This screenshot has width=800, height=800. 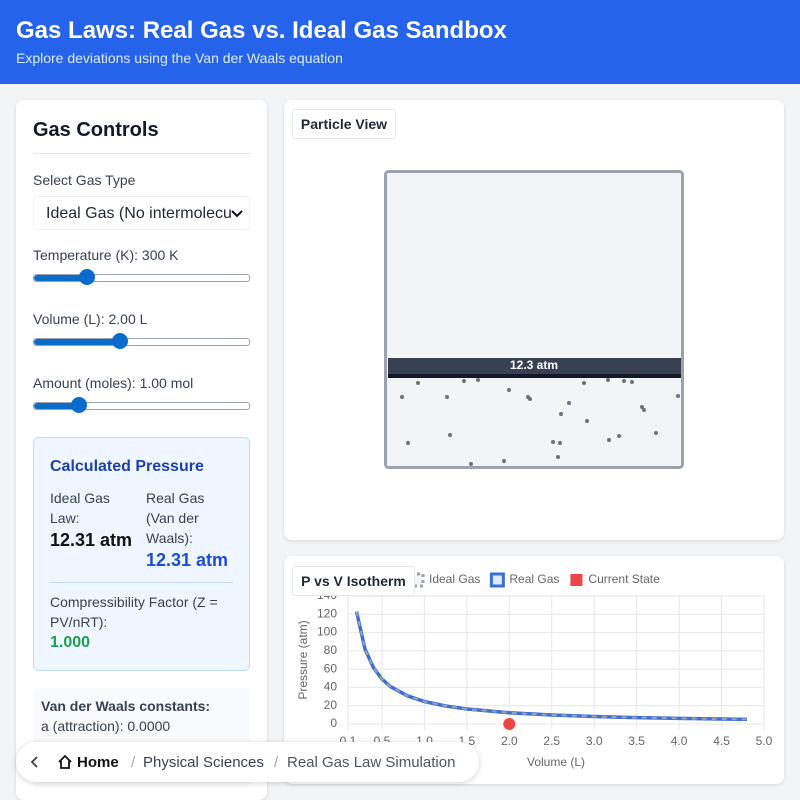 I want to click on x-axis-title: Volume (L), so click(x=556, y=762).